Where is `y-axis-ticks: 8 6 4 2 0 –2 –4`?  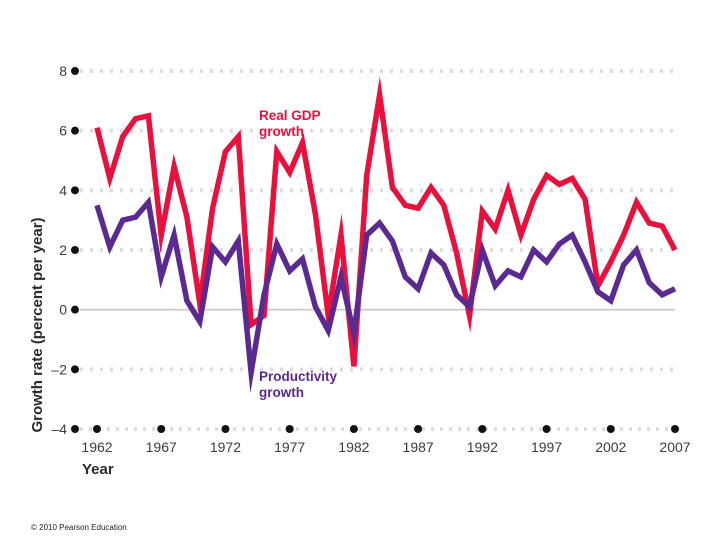 y-axis-ticks: 8 6 4 2 0 –2 –4 is located at coordinates (65, 250).